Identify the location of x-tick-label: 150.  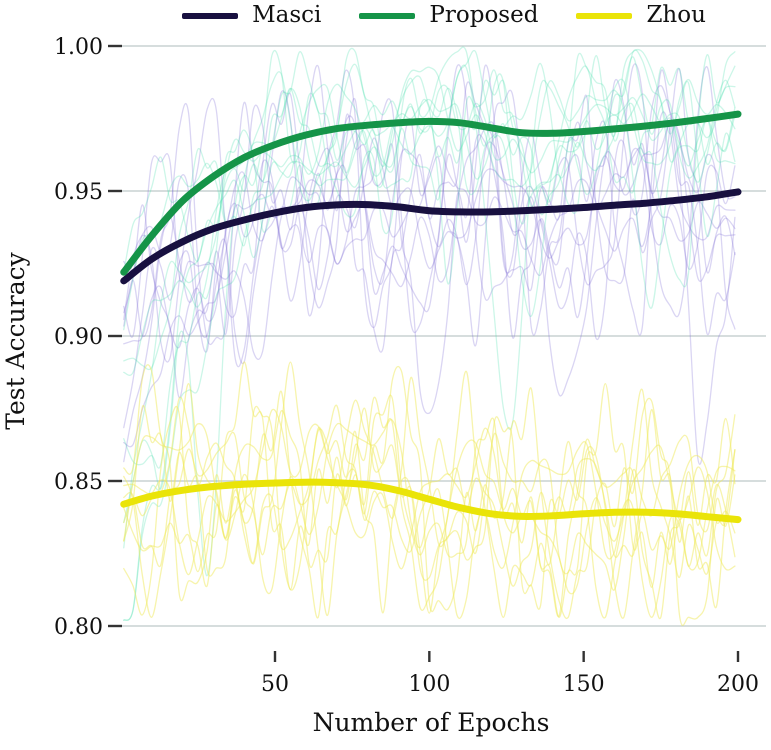
(584, 684).